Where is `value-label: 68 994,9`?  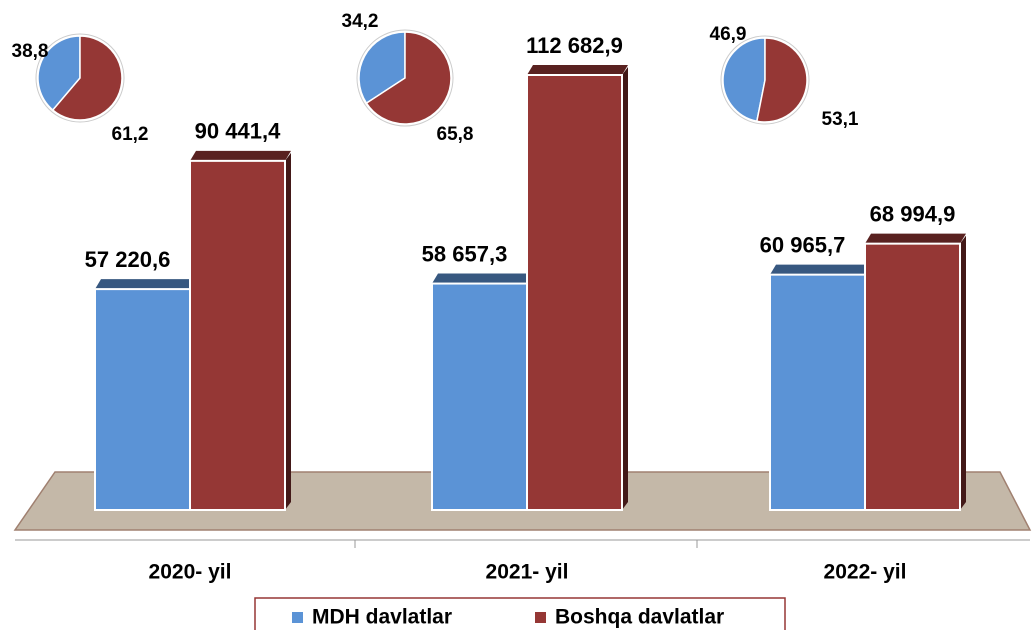 value-label: 68 994,9 is located at coordinates (913, 213).